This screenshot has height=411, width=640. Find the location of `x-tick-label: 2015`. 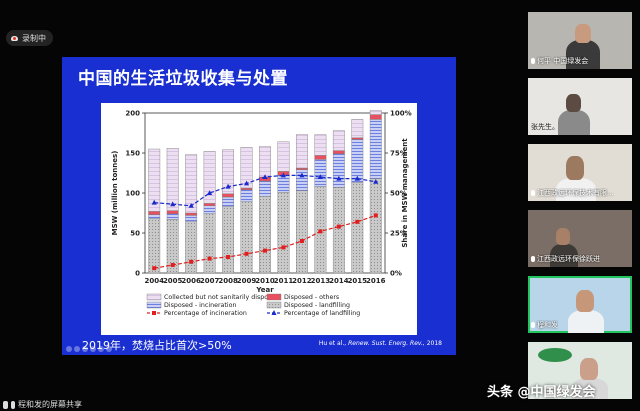

x-tick-label: 2015 is located at coordinates (358, 281).